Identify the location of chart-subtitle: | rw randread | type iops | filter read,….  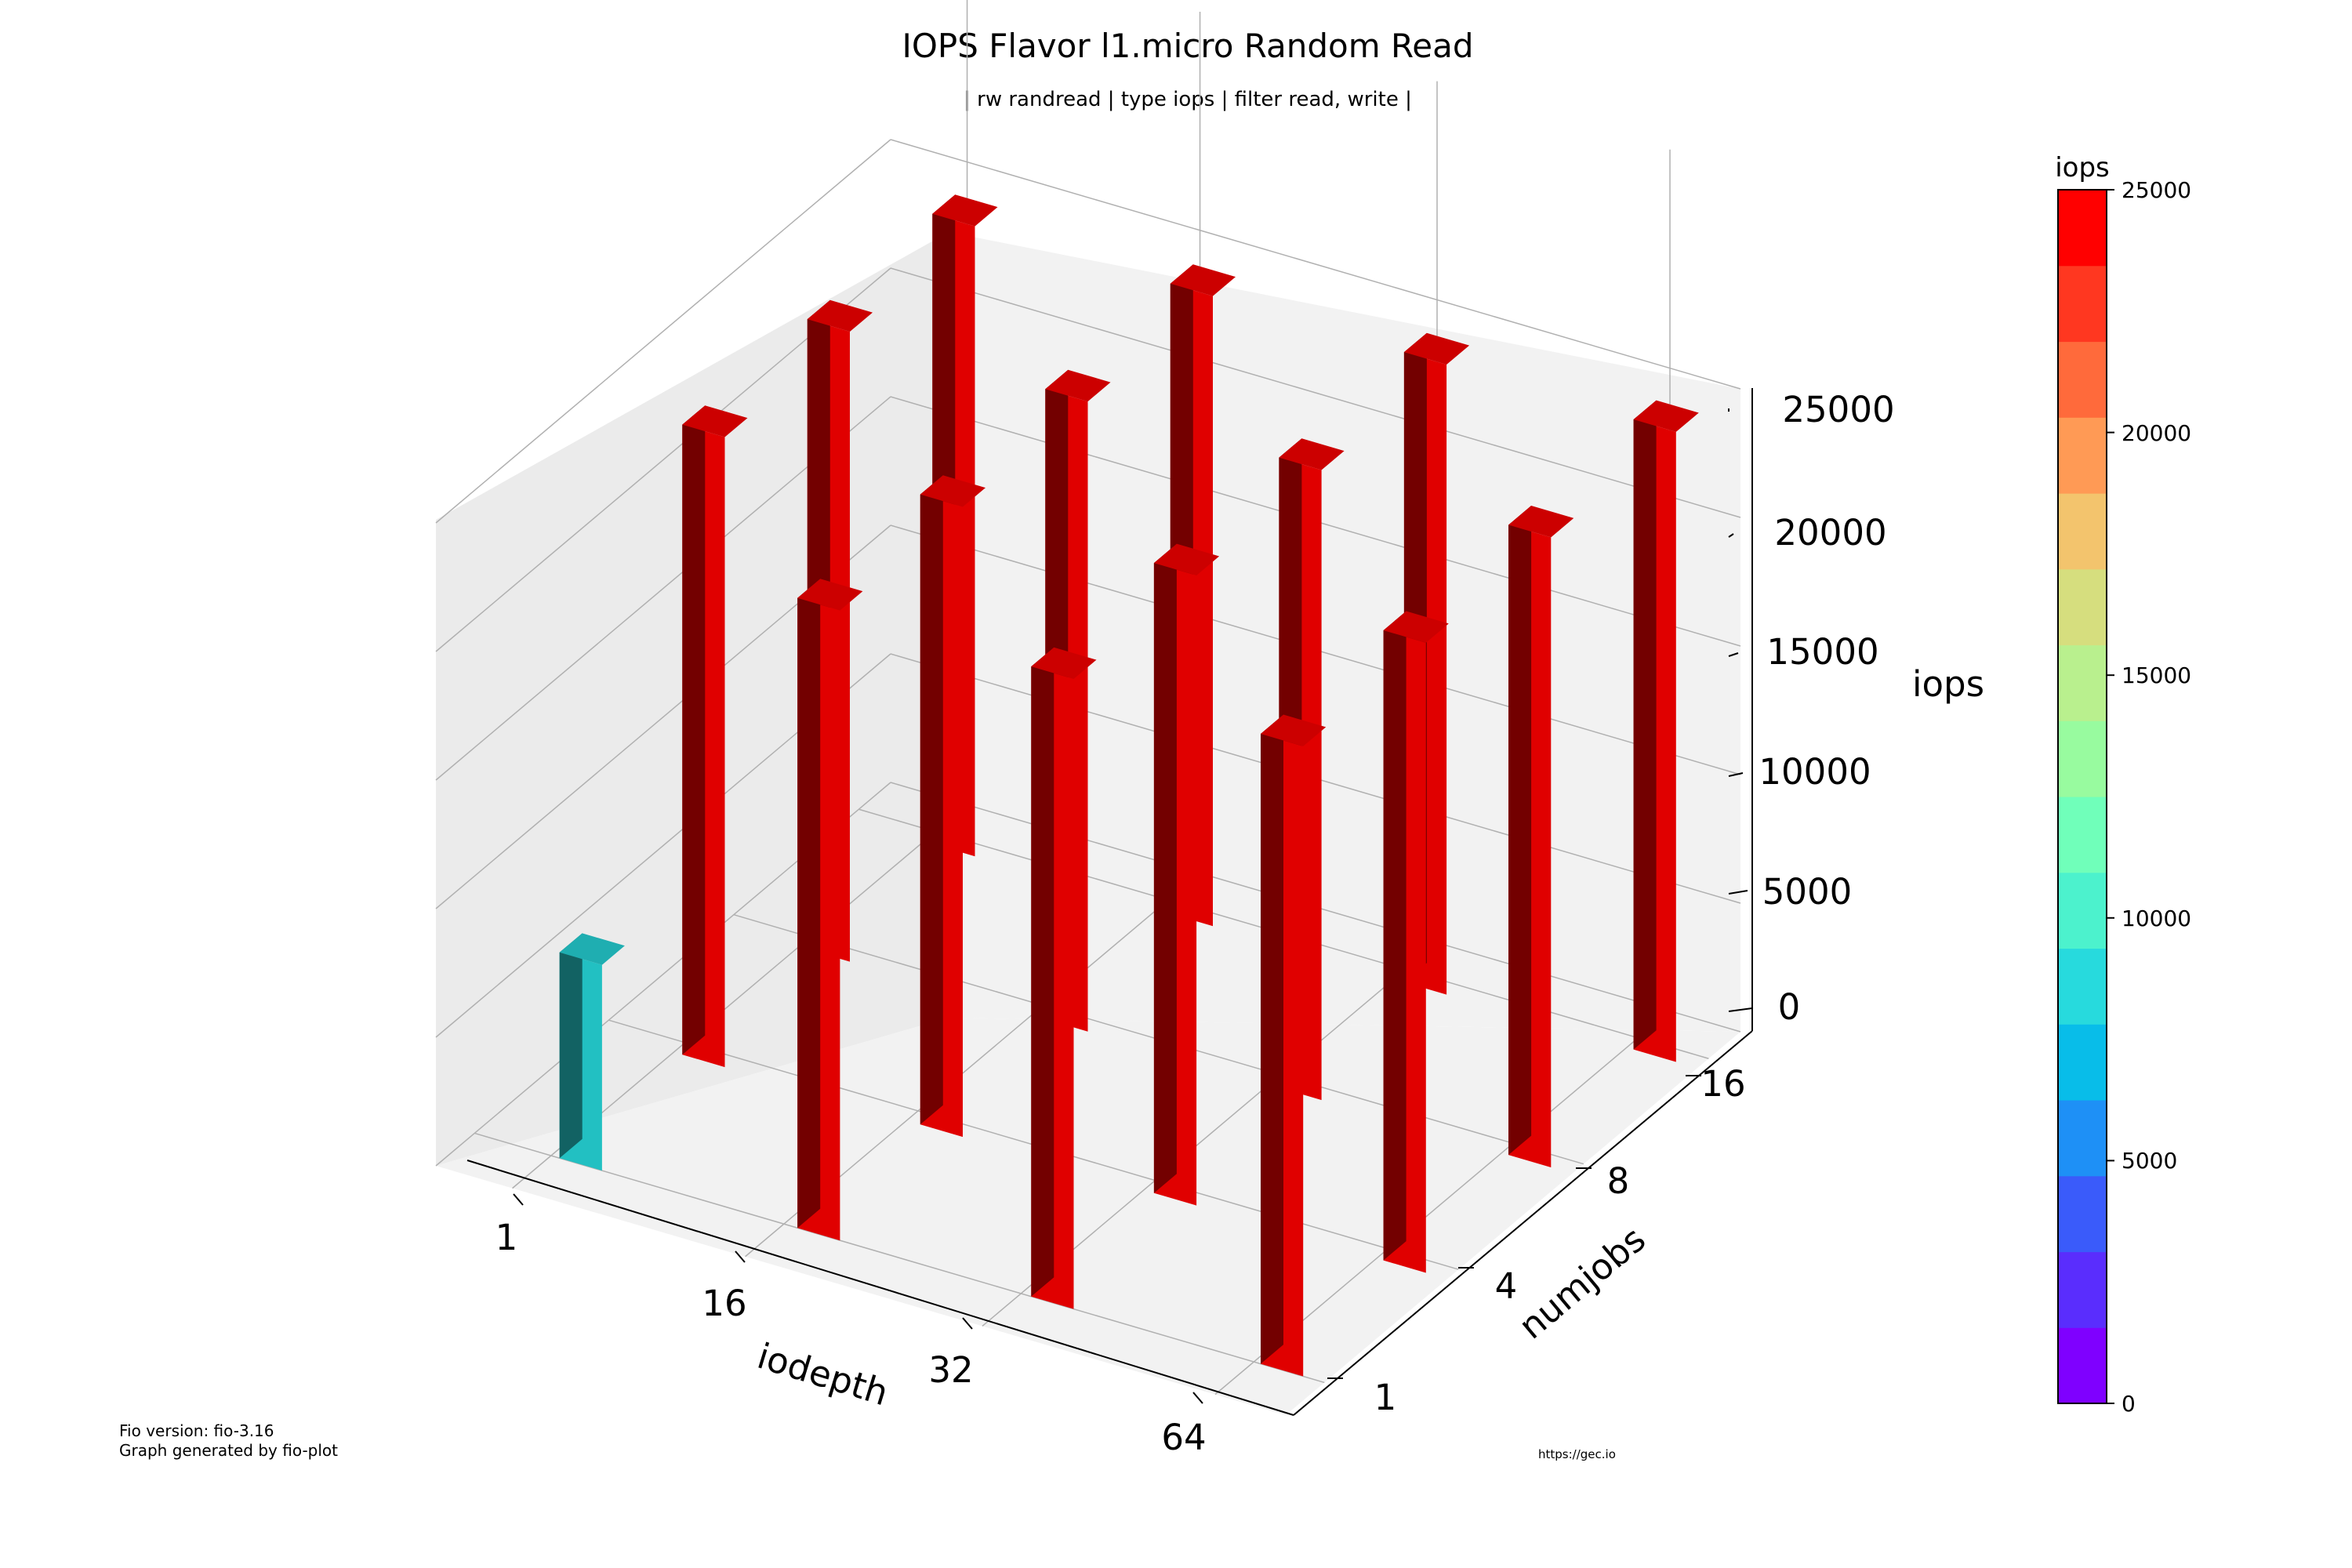
(1188, 99).